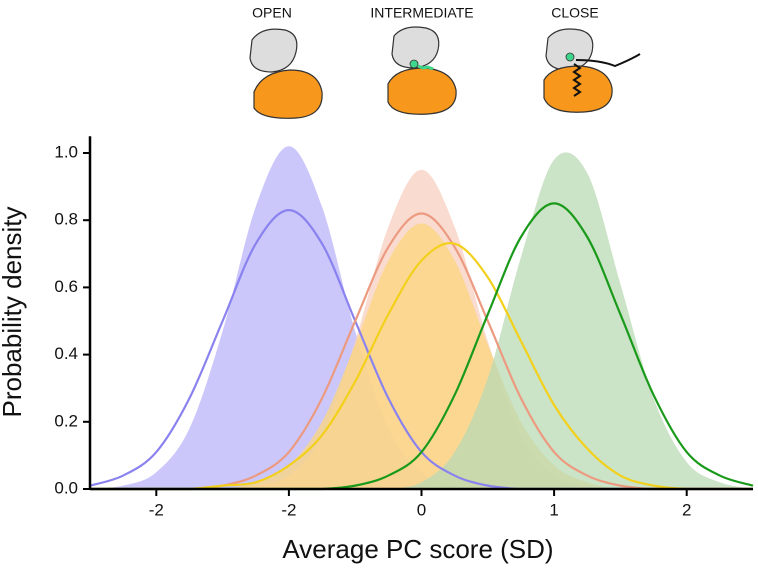 This screenshot has width=758, height=574. I want to click on x-tick-label: 2, so click(686, 509).